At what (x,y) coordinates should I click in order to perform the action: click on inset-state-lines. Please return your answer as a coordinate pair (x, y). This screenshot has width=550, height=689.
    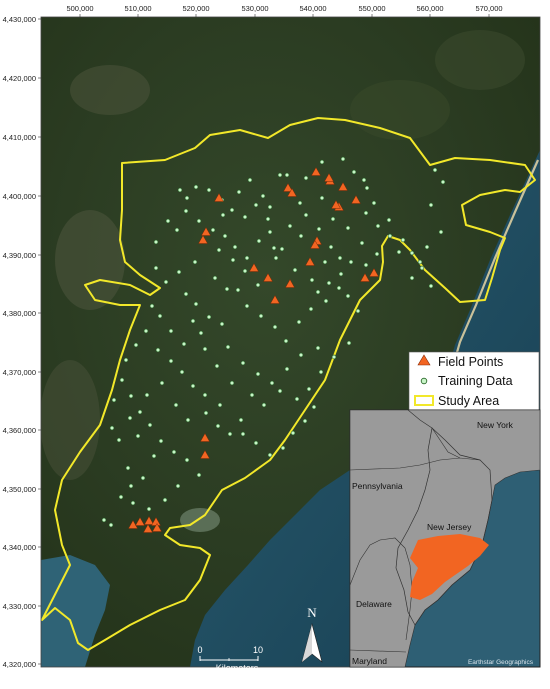
    Looking at the image, I should click on (415, 531).